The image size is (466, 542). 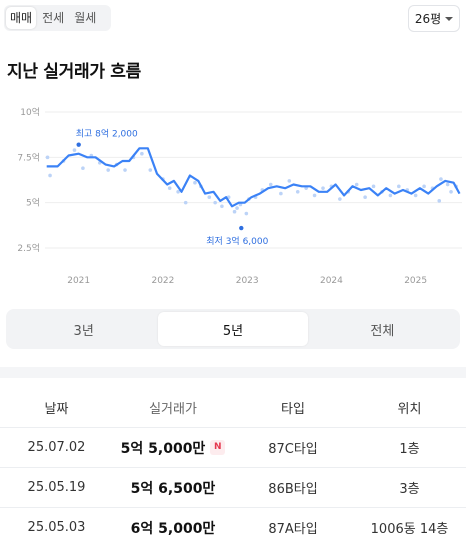 What do you see at coordinates (33, 203) in the screenshot?
I see `y-tick-label: 5억` at bounding box center [33, 203].